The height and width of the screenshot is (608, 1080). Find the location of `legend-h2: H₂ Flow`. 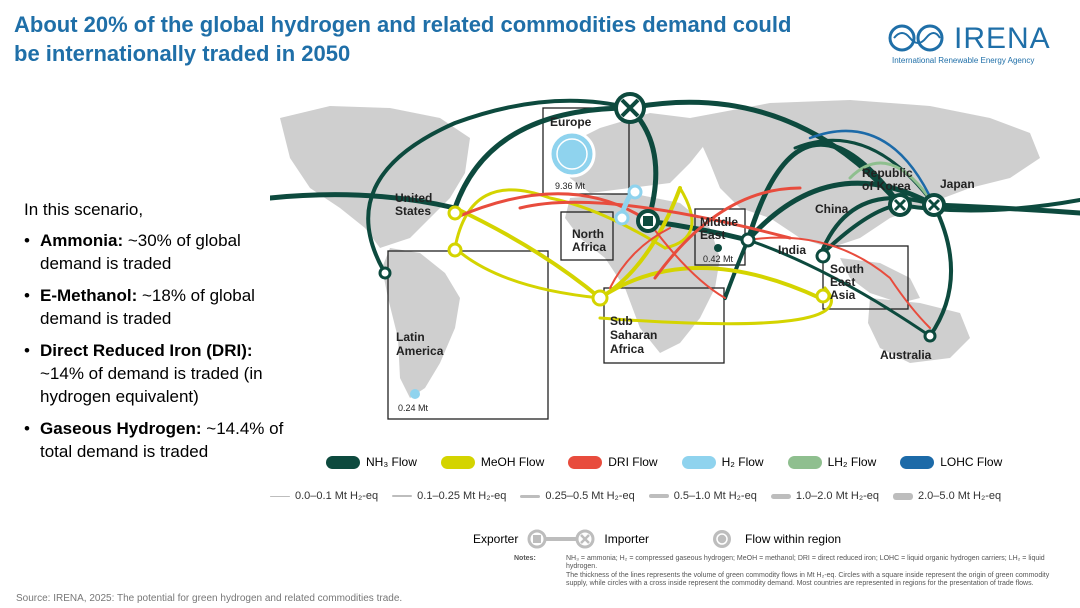

legend-h2: H₂ Flow is located at coordinates (722, 462).